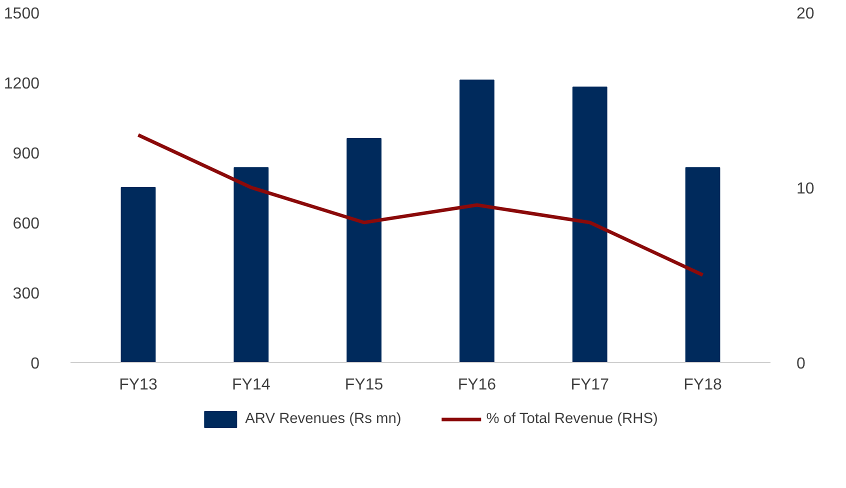  I want to click on x-tick-label: FY16, so click(477, 385).